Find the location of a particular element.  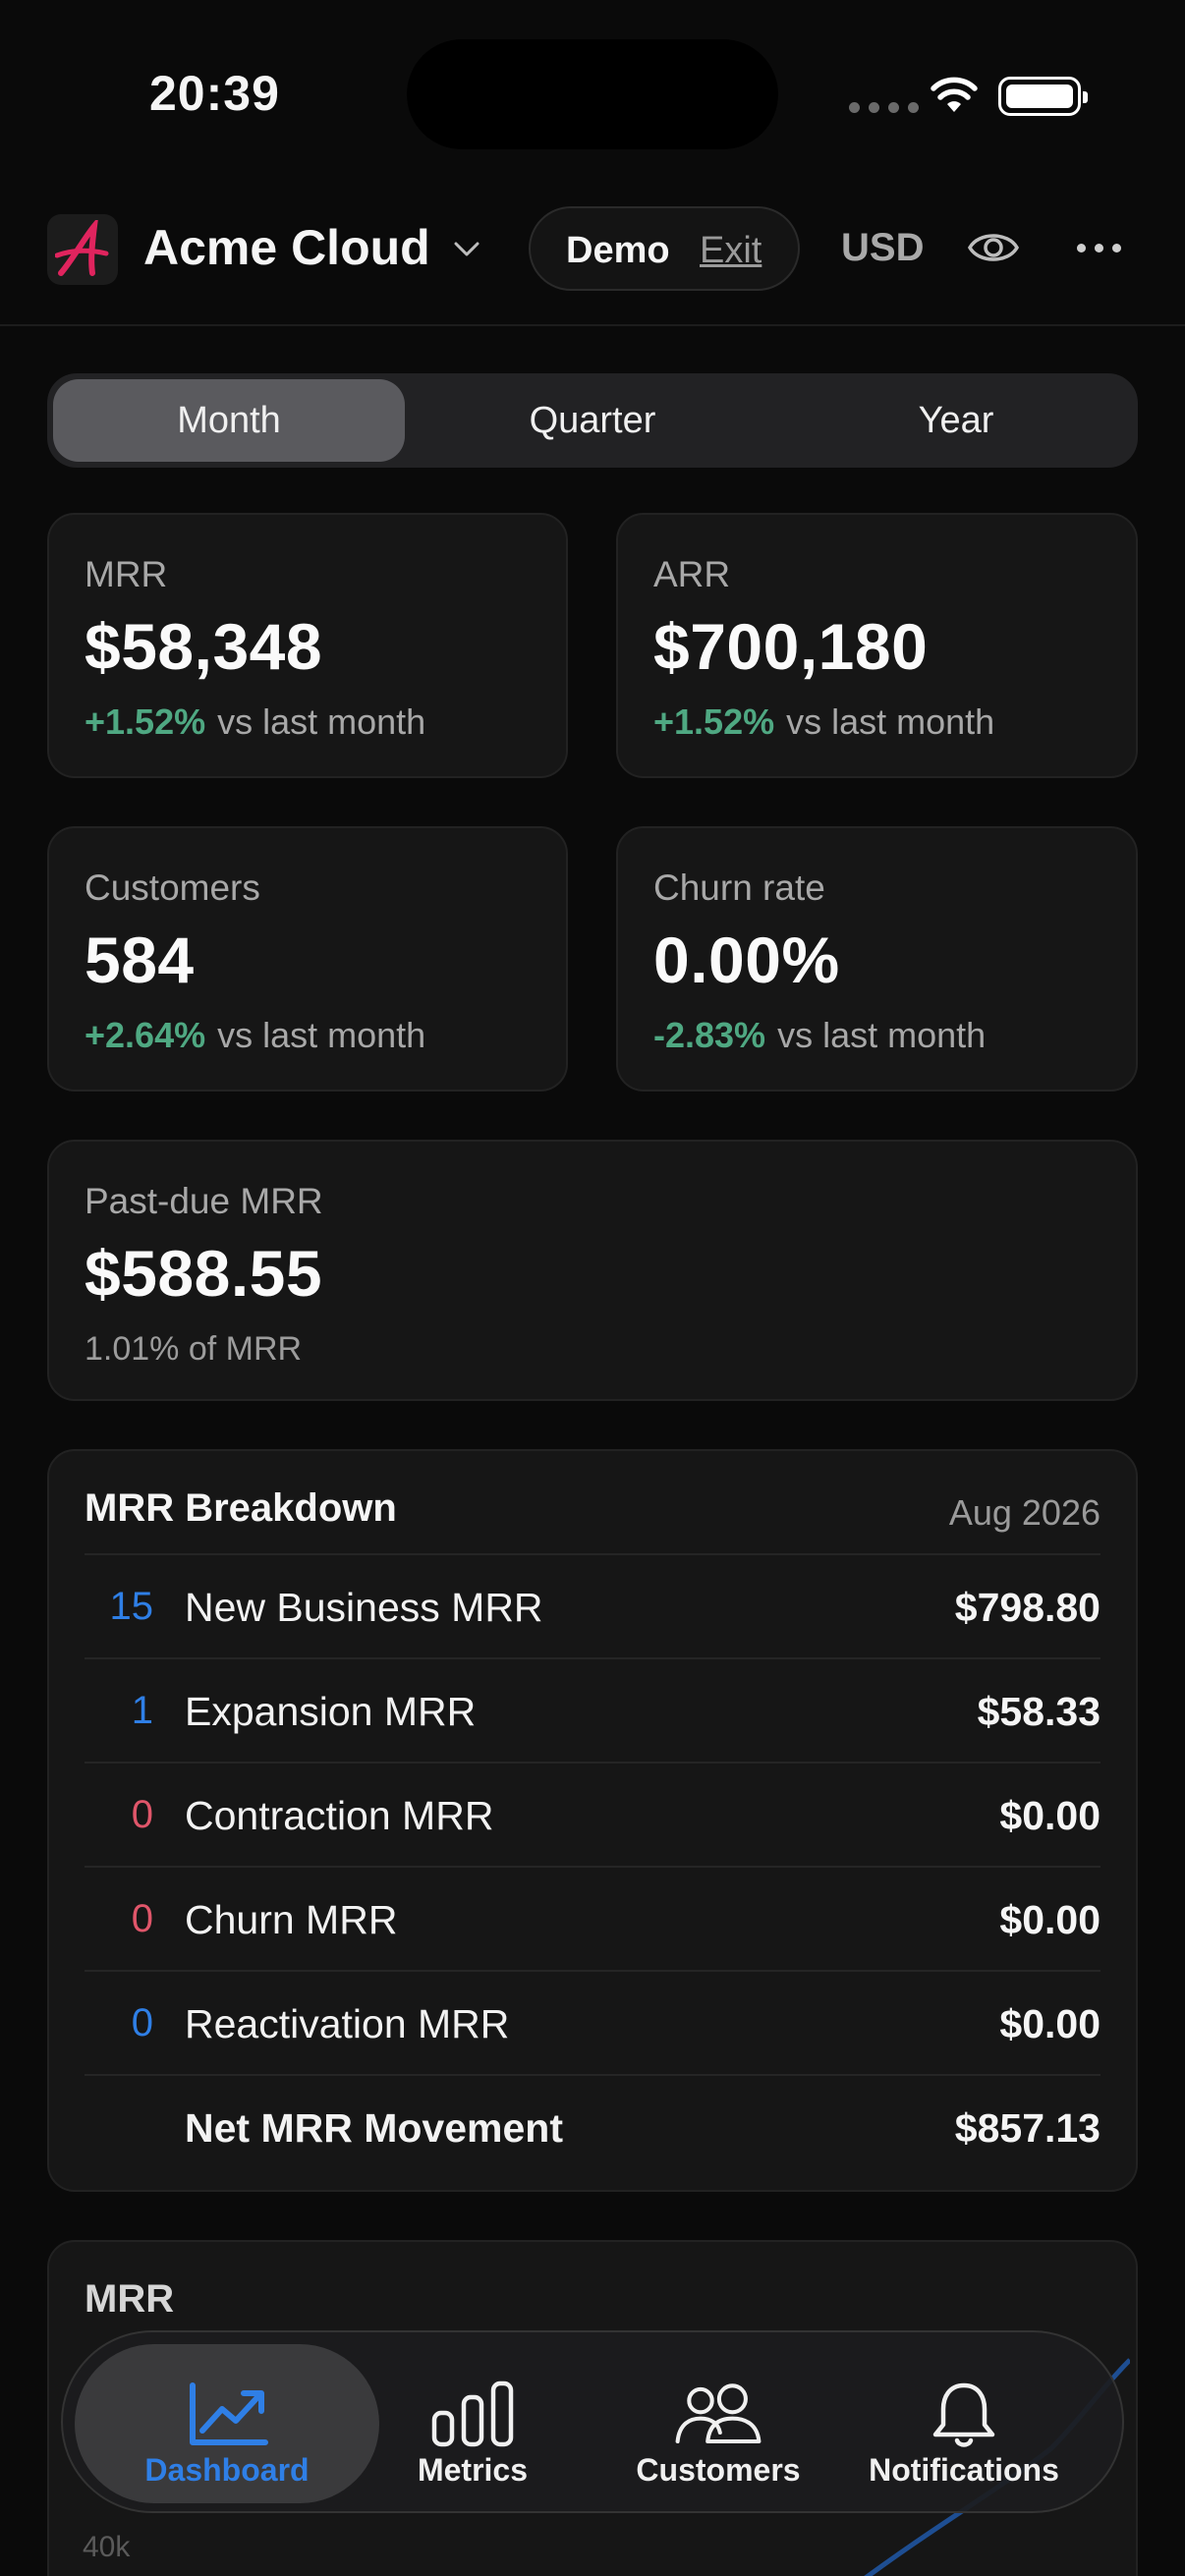

kpi-label: ARR is located at coordinates (692, 574).